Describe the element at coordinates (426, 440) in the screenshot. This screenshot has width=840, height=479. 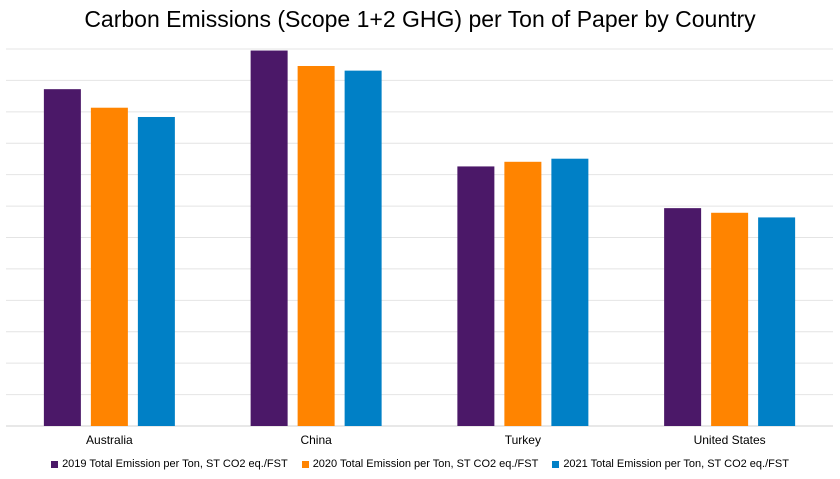
I see `x-axis: Australia China Turkey United States` at that location.